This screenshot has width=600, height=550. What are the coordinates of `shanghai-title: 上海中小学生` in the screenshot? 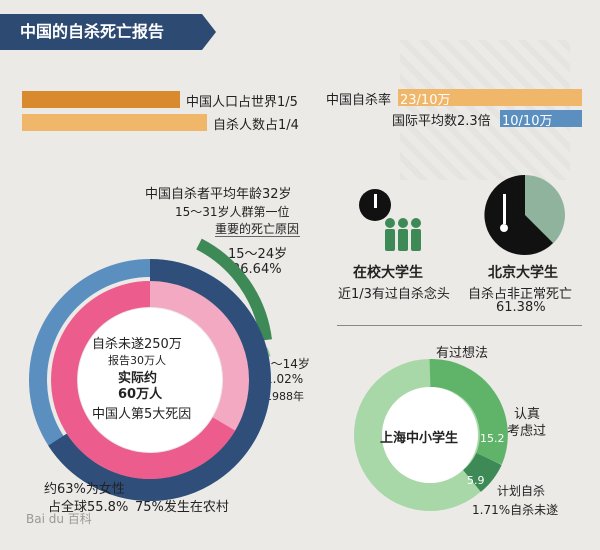 It's located at (419, 438).